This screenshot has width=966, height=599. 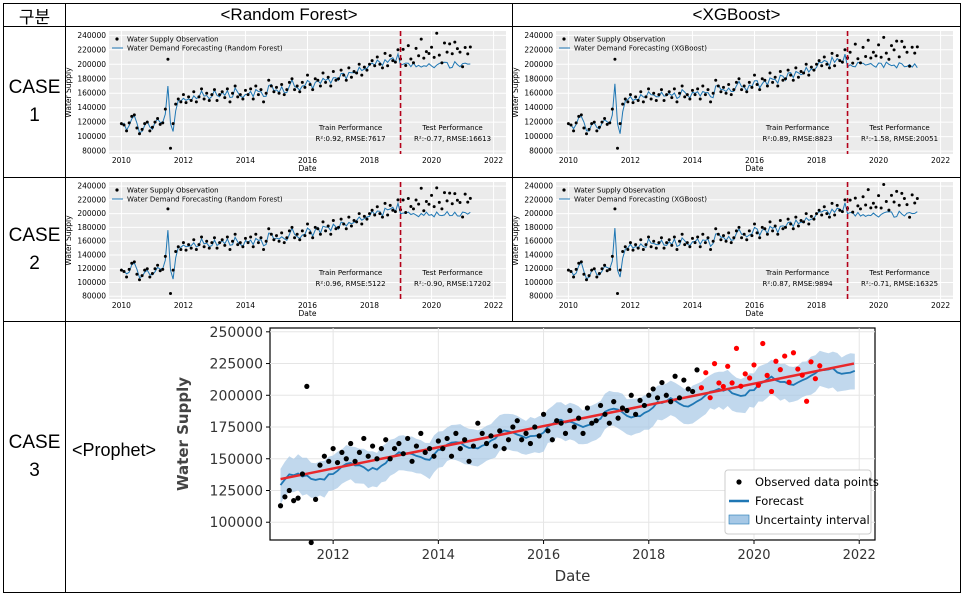 I want to click on case1-xgb-xtick-label: 2014, so click(x=692, y=160).